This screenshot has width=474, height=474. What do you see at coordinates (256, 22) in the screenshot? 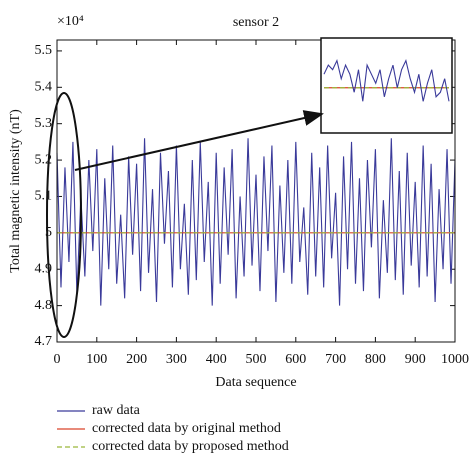
I see `chart-title: sensor 2` at bounding box center [256, 22].